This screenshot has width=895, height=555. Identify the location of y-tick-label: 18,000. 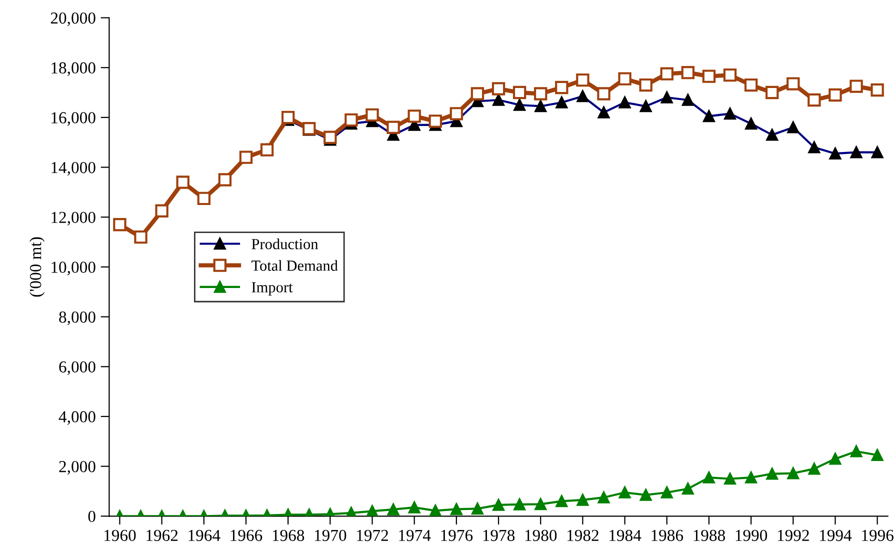
(74, 69).